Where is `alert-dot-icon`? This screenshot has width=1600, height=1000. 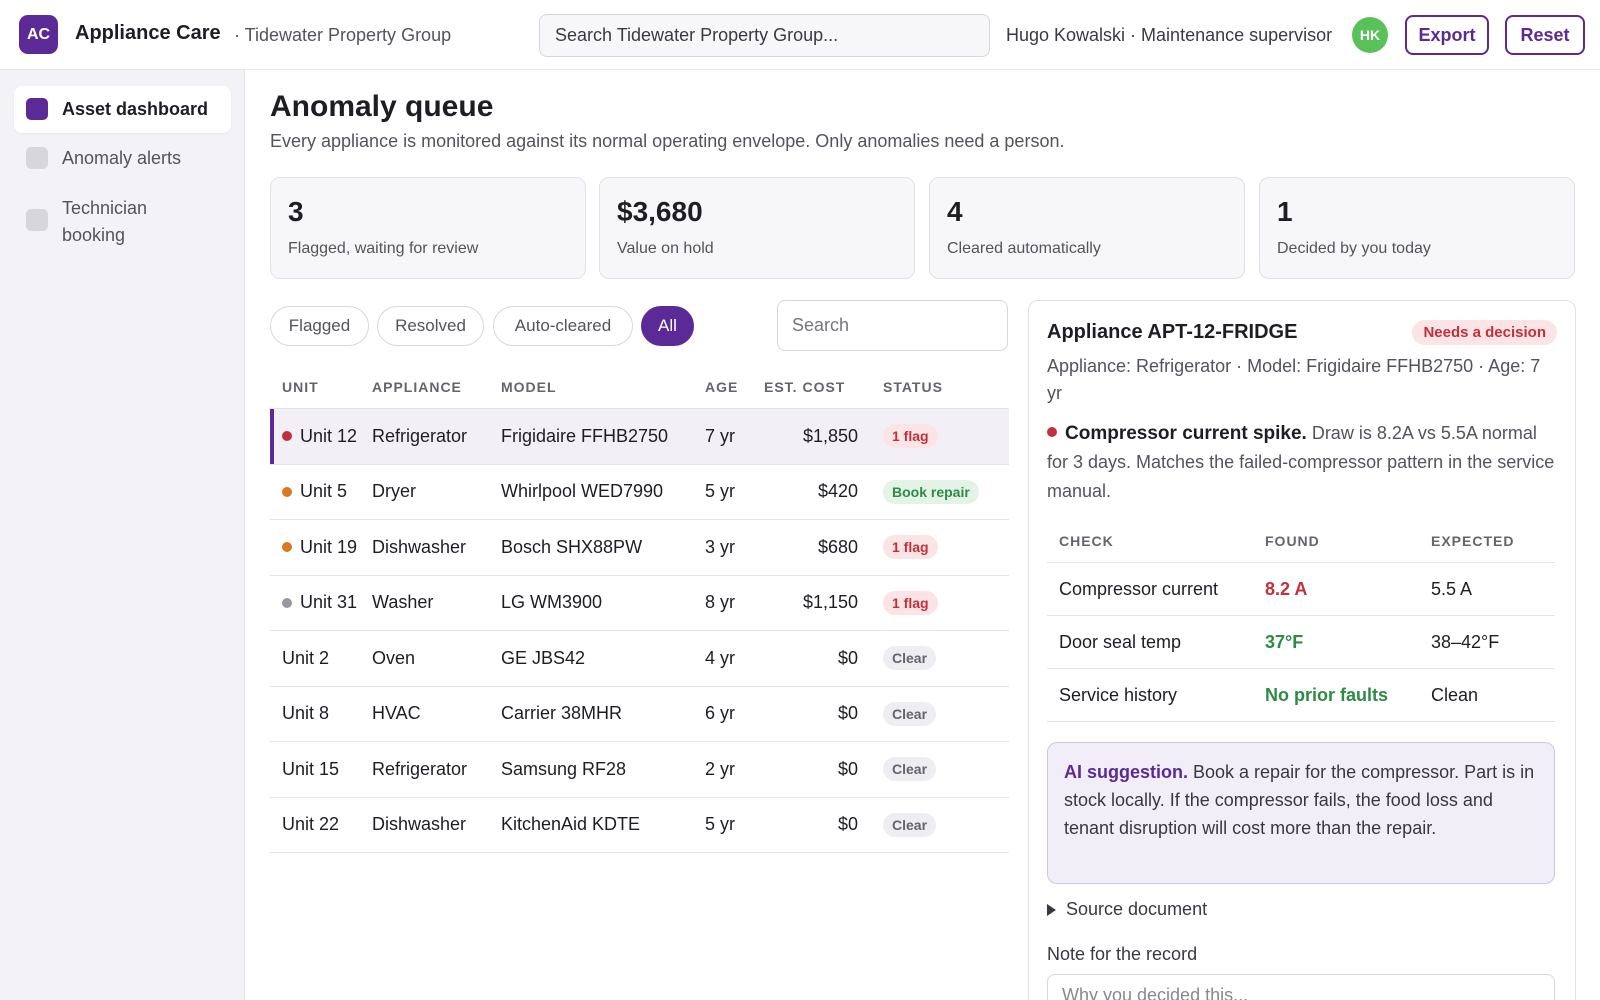
alert-dot-icon is located at coordinates (1052, 432).